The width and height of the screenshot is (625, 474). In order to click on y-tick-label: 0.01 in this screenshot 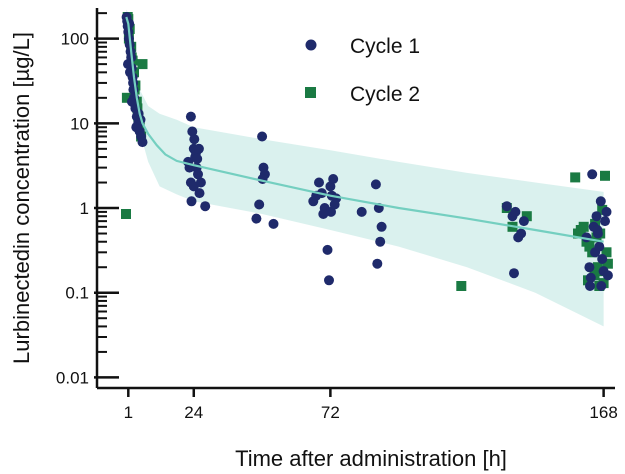, I will do `click(72, 377)`.